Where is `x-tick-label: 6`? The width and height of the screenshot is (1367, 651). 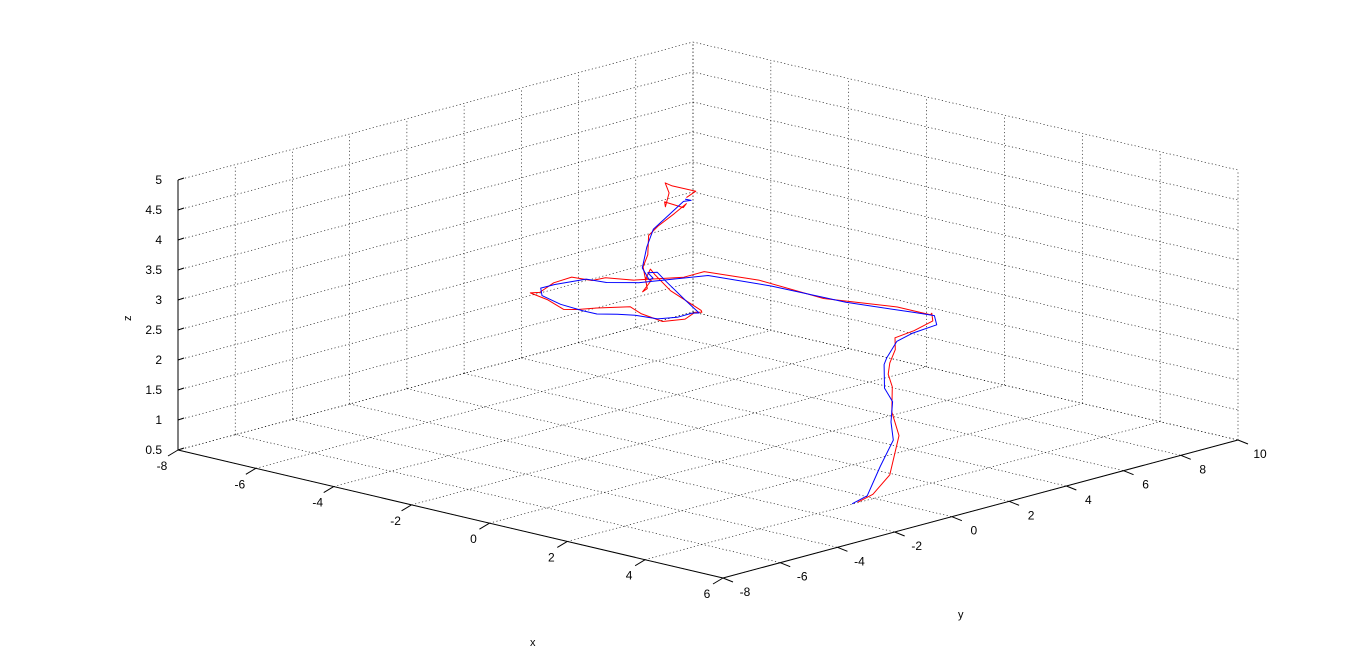 x-tick-label: 6 is located at coordinates (707, 594).